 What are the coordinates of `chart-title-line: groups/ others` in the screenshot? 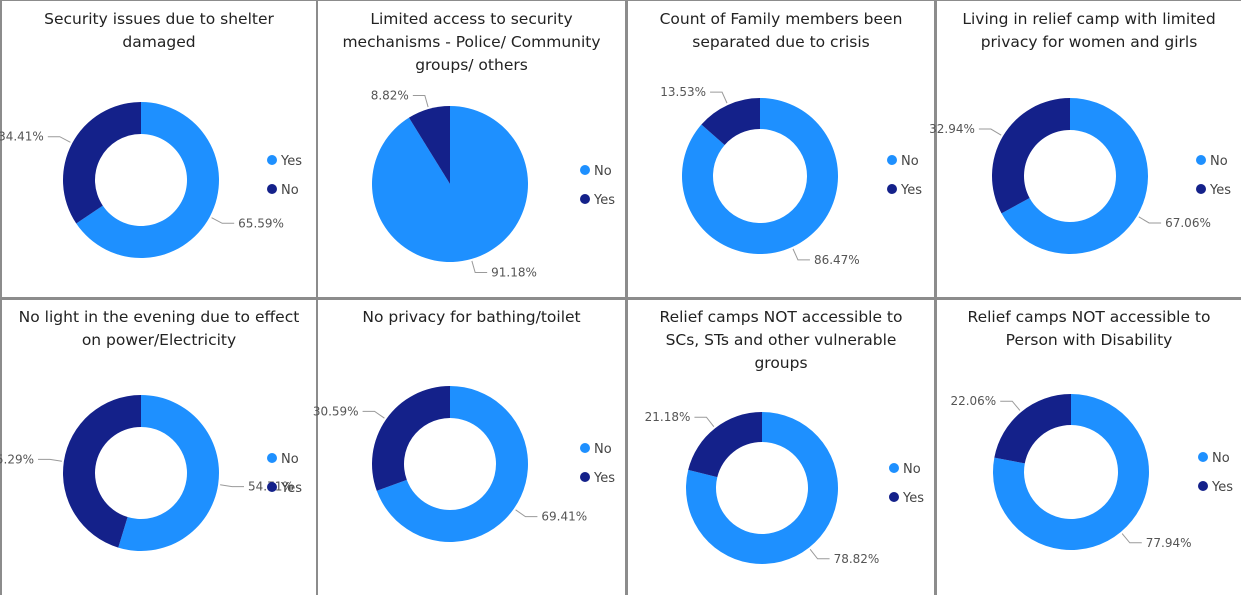 It's located at (471, 65).